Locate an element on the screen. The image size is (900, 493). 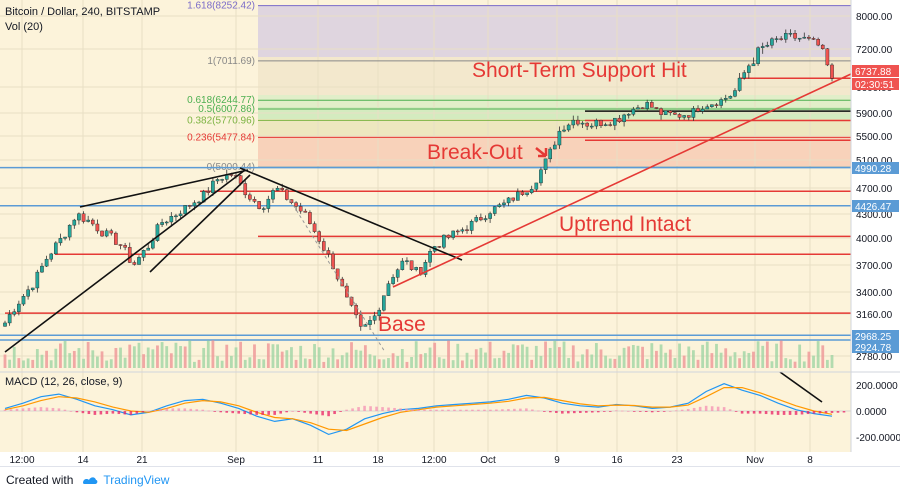
price-tick-label: 4700.00 is located at coordinates (874, 189).